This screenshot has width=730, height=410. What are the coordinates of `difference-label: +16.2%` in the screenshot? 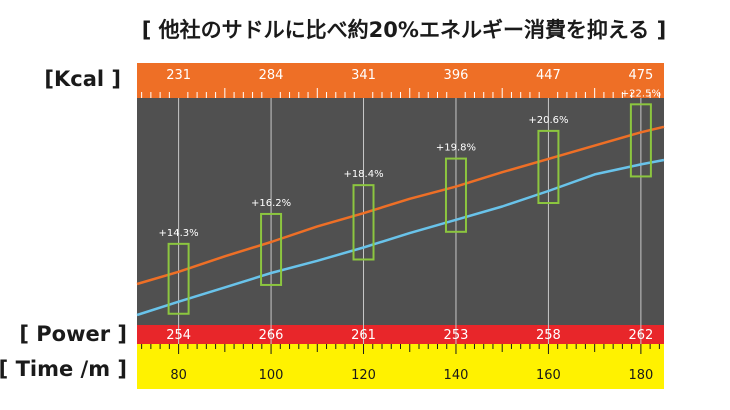 It's located at (271, 203).